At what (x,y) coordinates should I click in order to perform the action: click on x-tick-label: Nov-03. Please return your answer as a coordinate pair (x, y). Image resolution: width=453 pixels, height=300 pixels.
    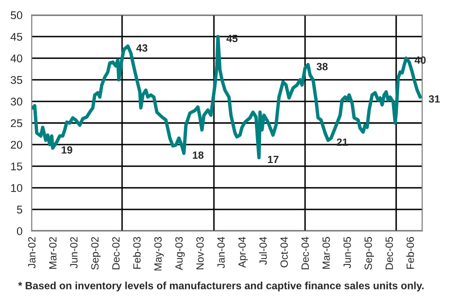
    Looking at the image, I should click on (200, 253).